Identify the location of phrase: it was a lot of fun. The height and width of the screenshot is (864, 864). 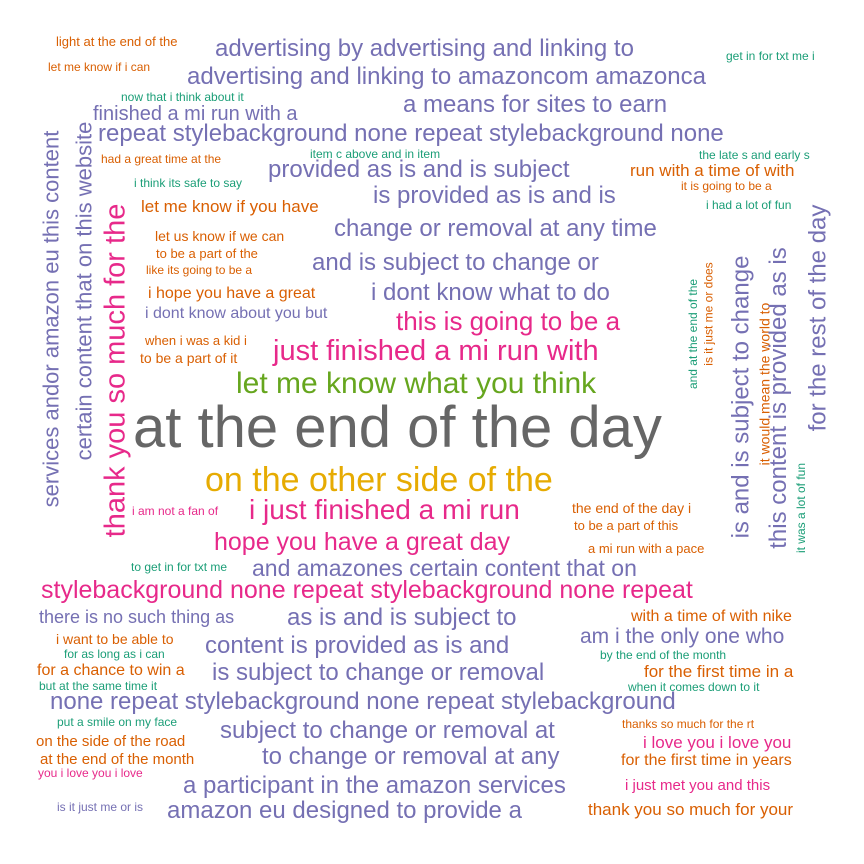
(801, 508).